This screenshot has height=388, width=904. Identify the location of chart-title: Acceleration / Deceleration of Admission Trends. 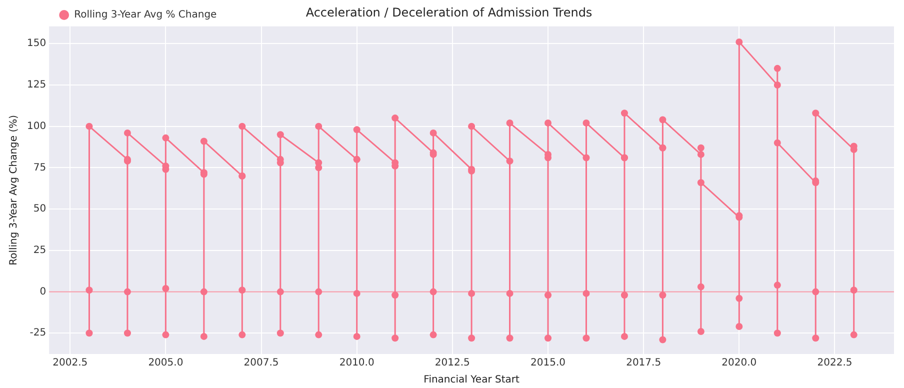
(449, 12).